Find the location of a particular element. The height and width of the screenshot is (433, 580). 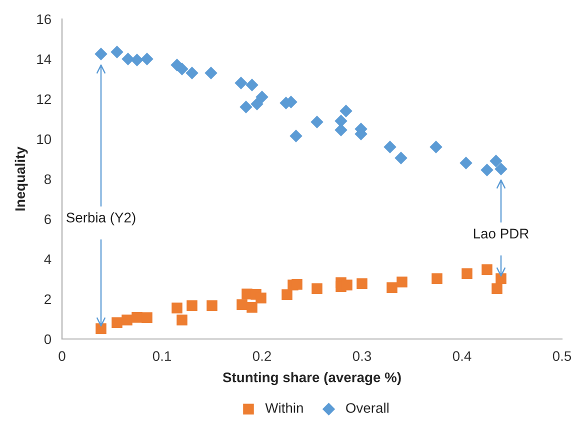

x-tick-label: 0.2 is located at coordinates (261, 356).